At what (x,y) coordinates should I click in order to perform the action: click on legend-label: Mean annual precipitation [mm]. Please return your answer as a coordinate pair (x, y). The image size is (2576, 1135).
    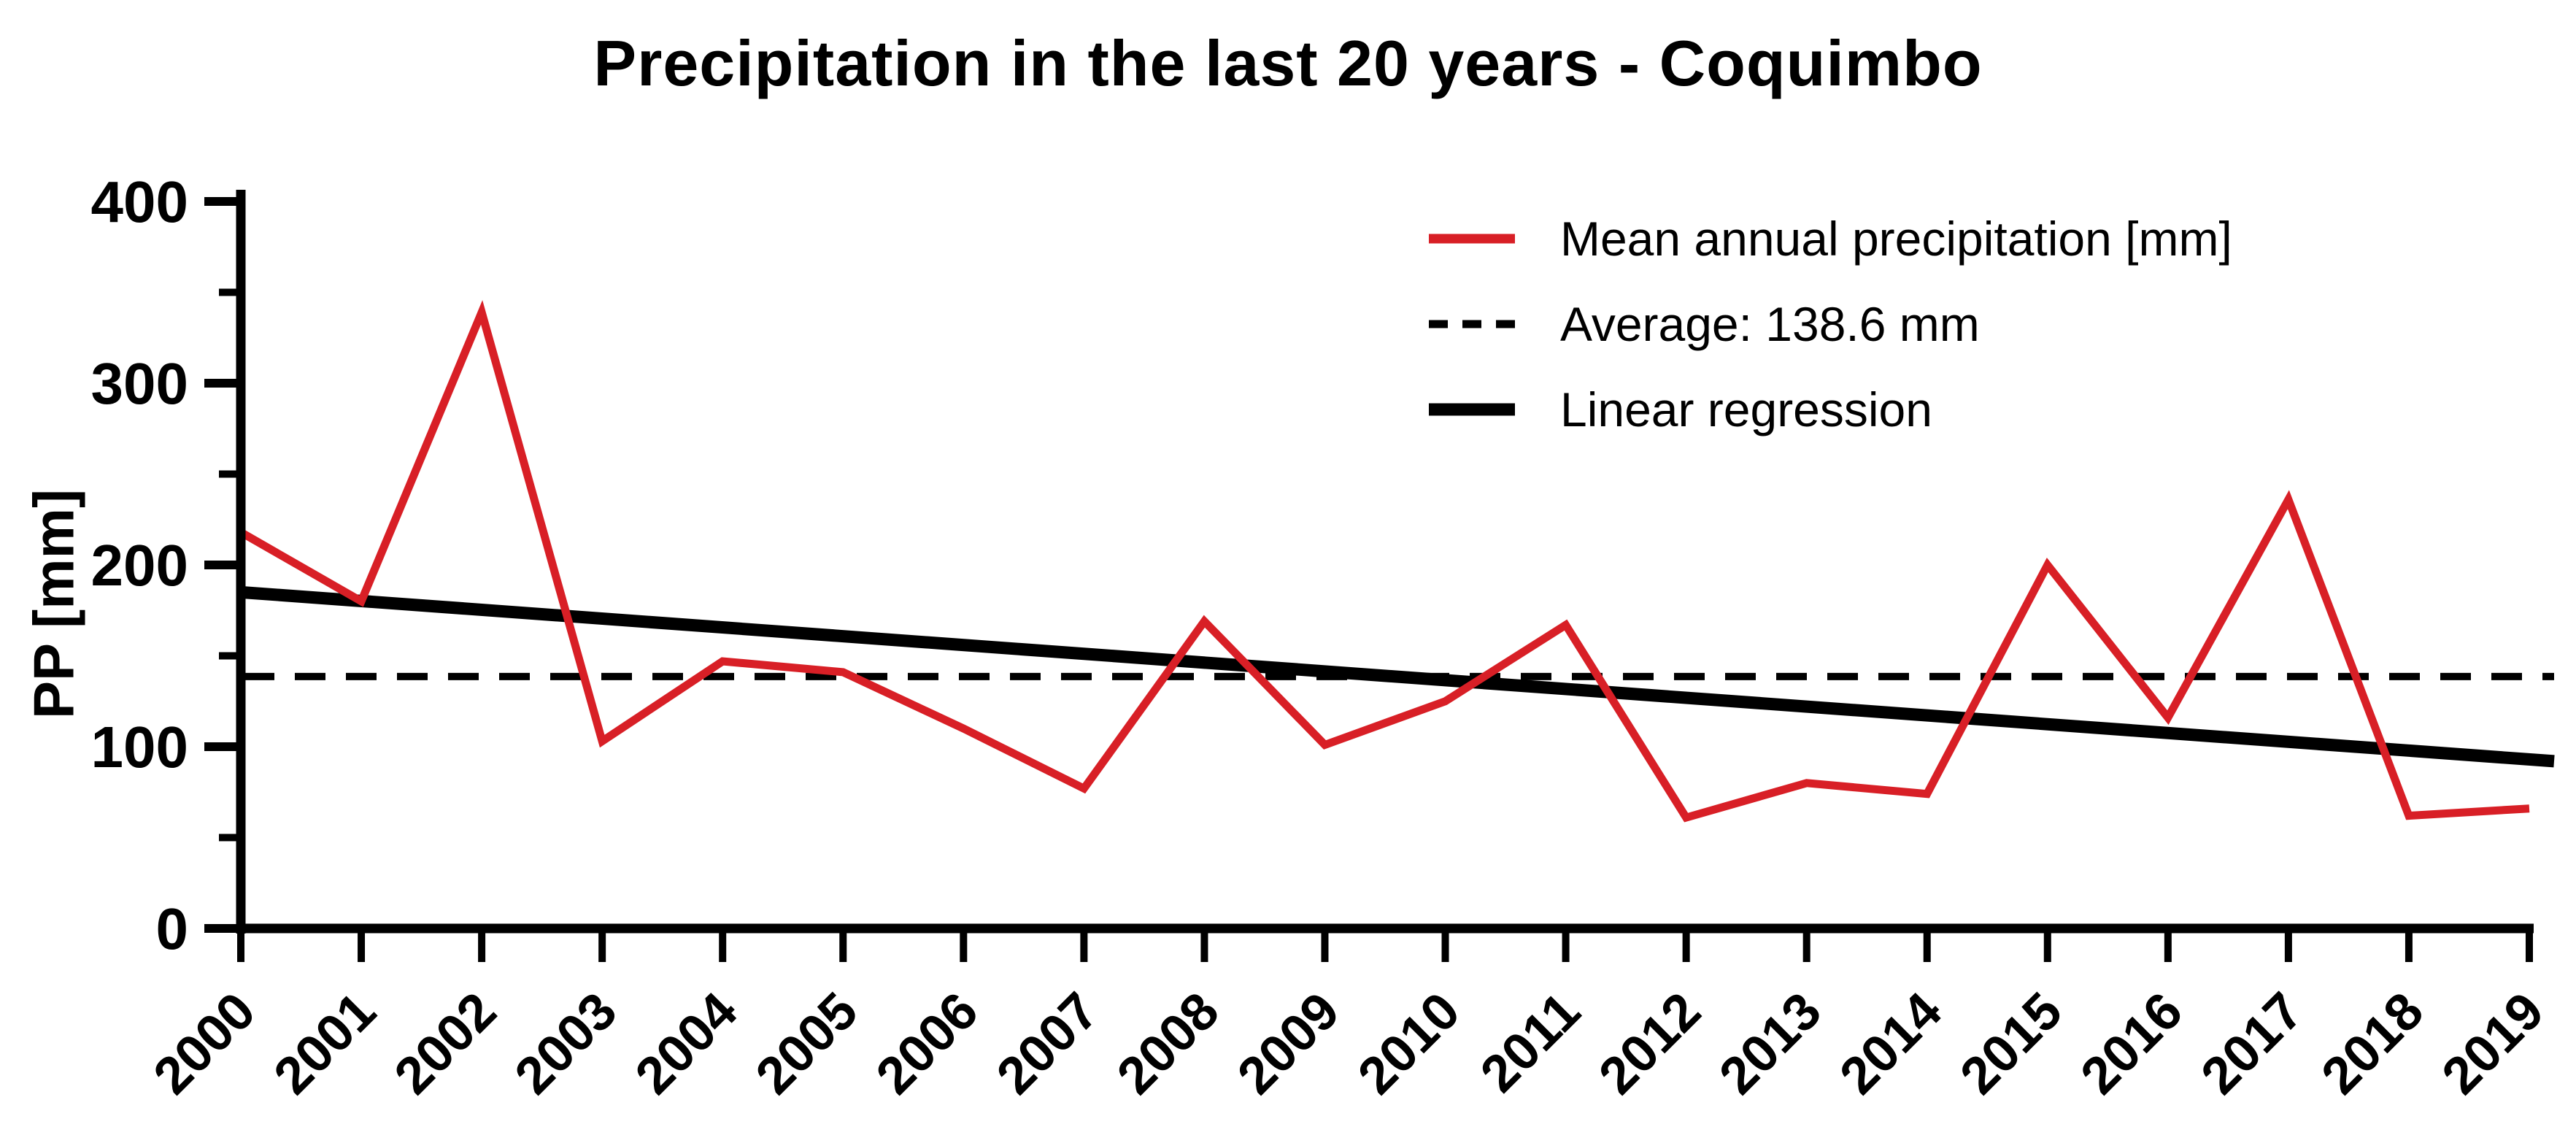
    Looking at the image, I should click on (1896, 239).